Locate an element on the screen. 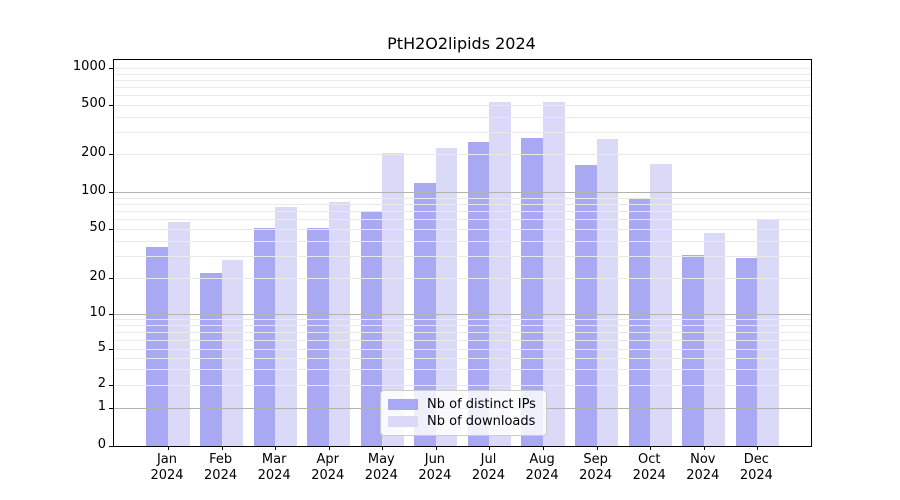 The width and height of the screenshot is (900, 500). legend: Nb of distinct IPs Nb of downloads is located at coordinates (463, 413).